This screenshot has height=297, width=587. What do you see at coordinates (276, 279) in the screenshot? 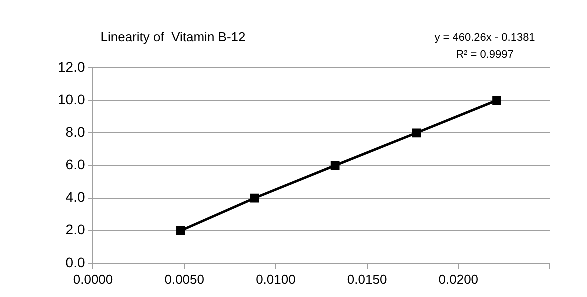
I see `x-tick-label: 0.0100` at bounding box center [276, 279].